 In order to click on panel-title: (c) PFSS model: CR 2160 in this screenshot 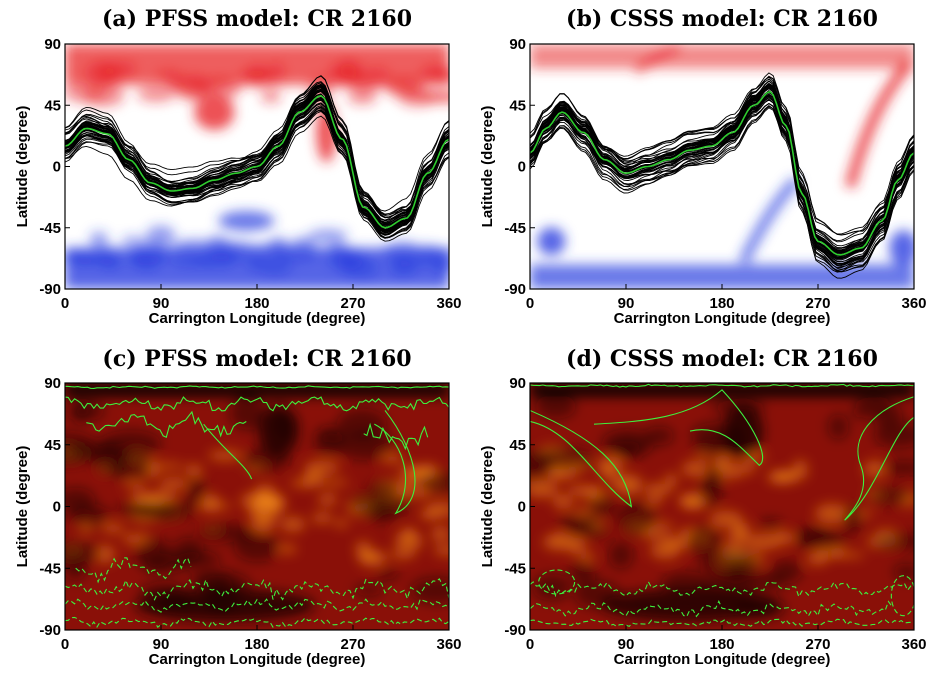, I will do `click(256, 359)`.